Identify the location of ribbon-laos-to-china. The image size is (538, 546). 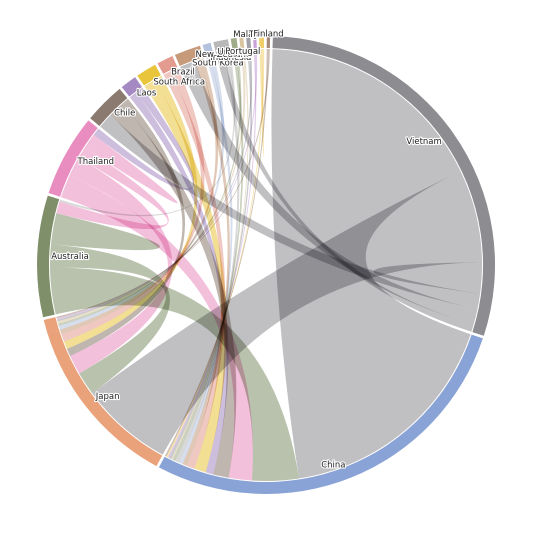
(179, 283).